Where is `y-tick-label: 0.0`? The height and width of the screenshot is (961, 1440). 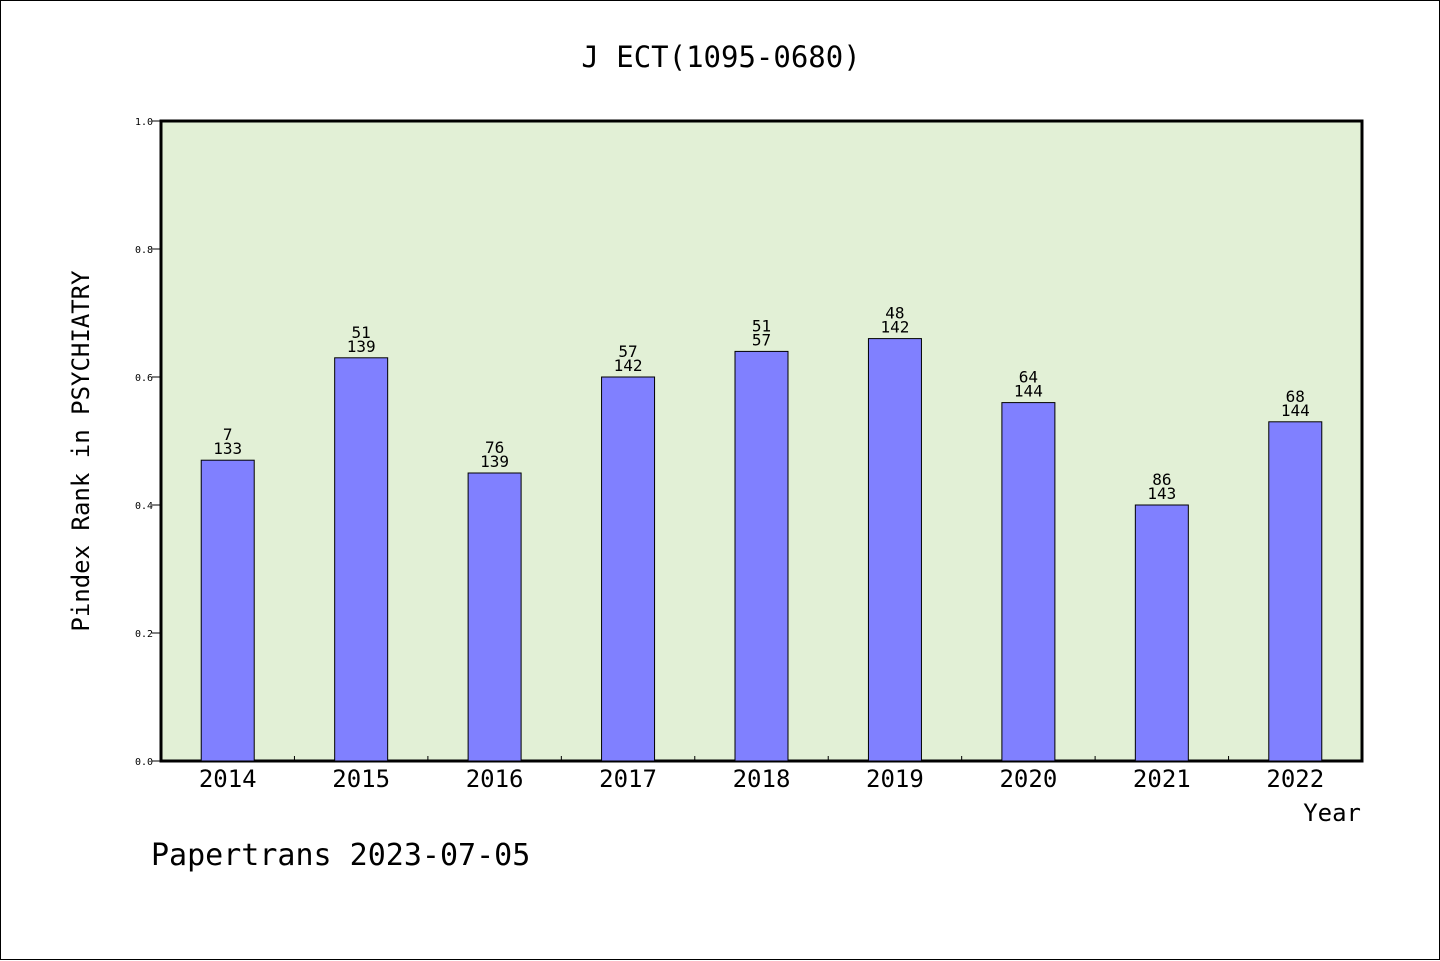
y-tick-label: 0.0 is located at coordinates (144, 762).